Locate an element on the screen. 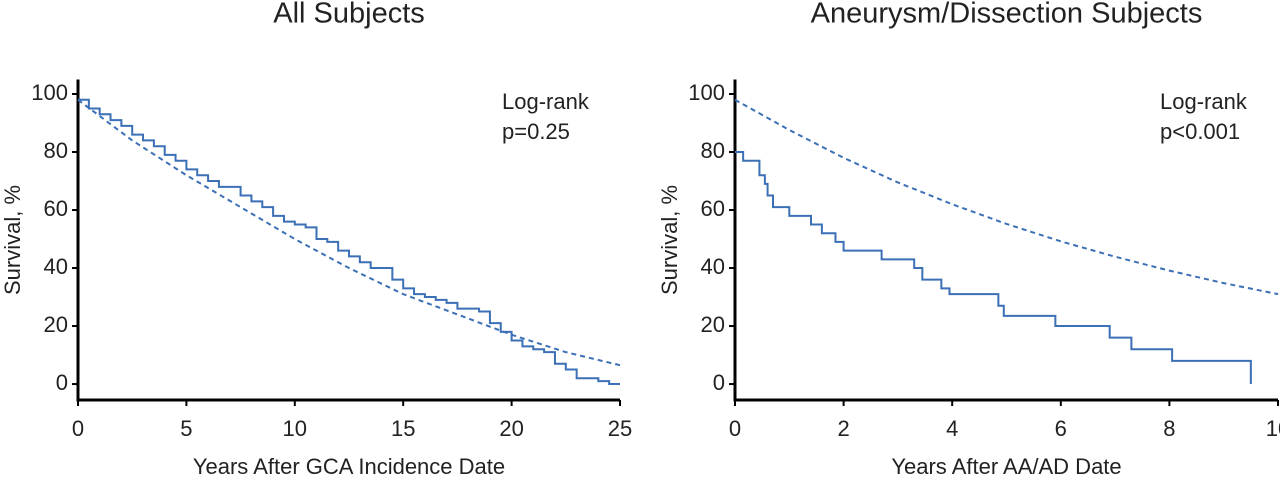 The image size is (1280, 480). chart-title: Aneurysm/Dissection Subjects is located at coordinates (1007, 15).